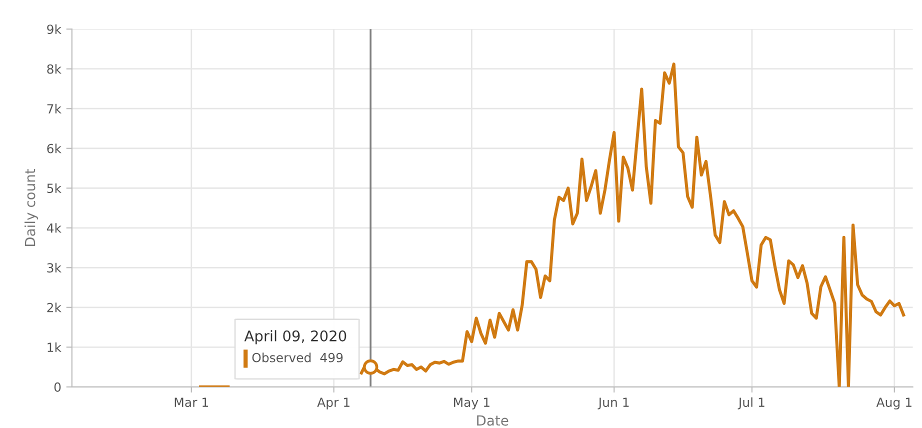 The height and width of the screenshot is (428, 922). Describe the element at coordinates (54, 188) in the screenshot. I see `y-tick-label: 5k` at that location.